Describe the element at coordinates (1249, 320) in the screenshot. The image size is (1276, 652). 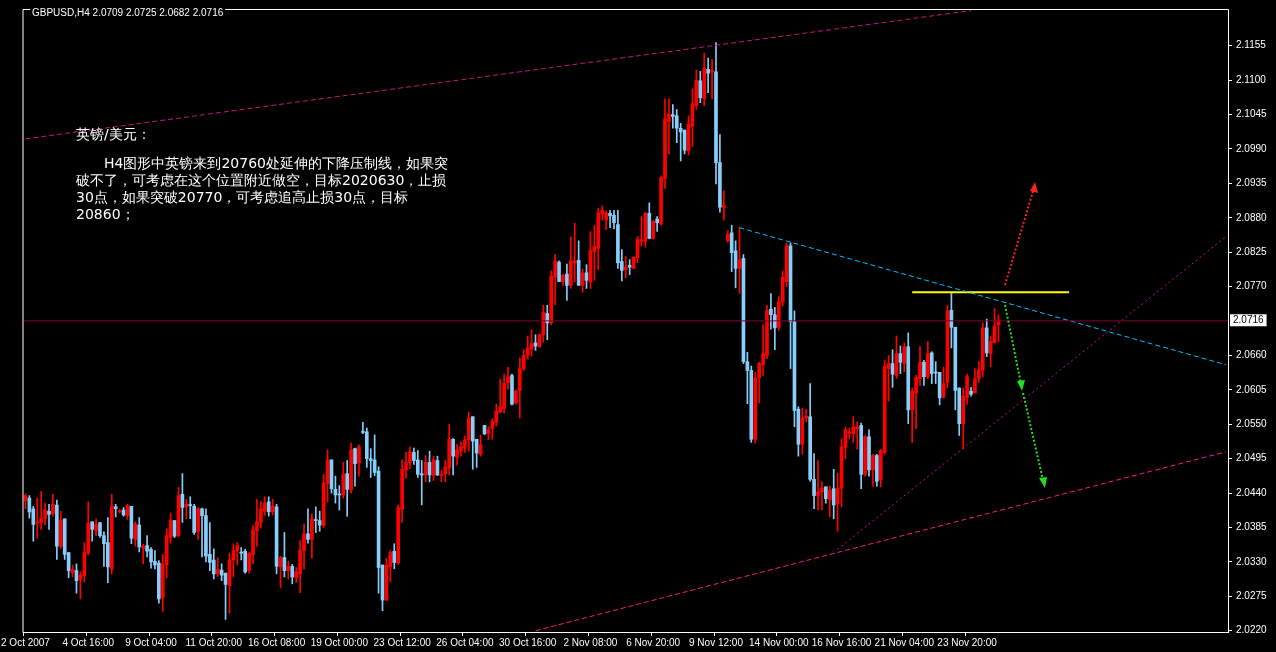
I see `ref-line-label: 2.0716` at that location.